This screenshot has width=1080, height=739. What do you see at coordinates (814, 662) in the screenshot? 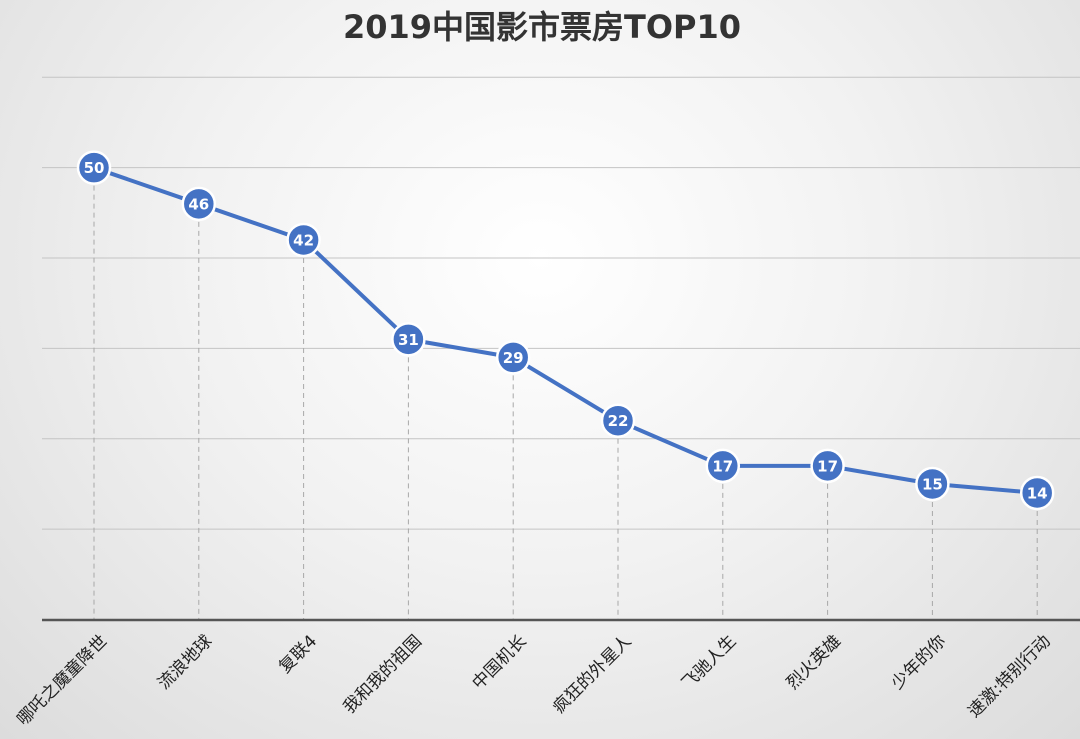
I see `category-label: 烈火英雄` at bounding box center [814, 662].